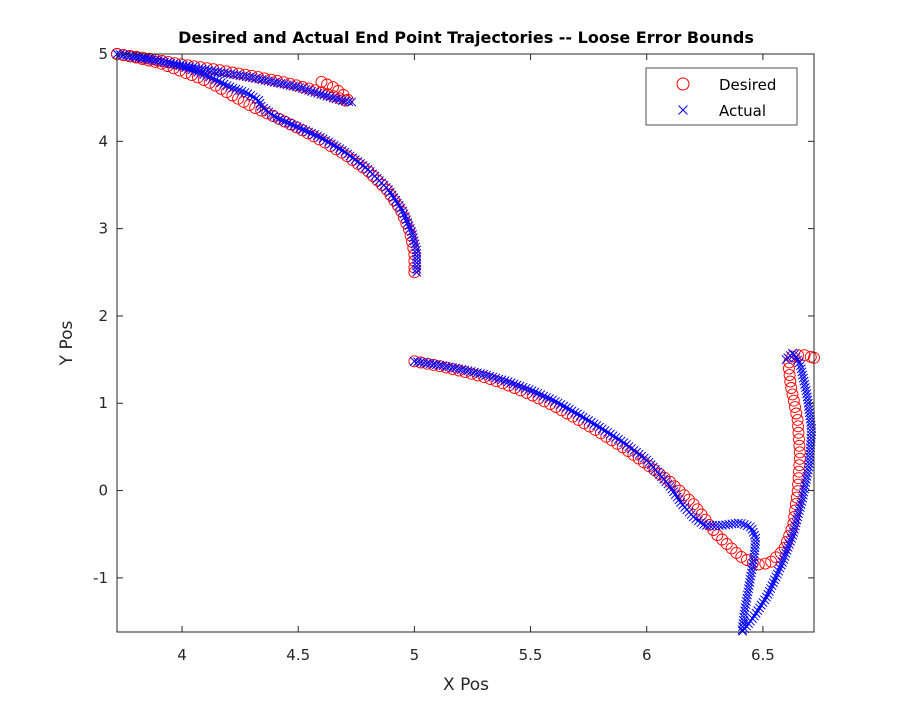 The width and height of the screenshot is (900, 711). I want to click on y-tick-label: 5, so click(103, 54).